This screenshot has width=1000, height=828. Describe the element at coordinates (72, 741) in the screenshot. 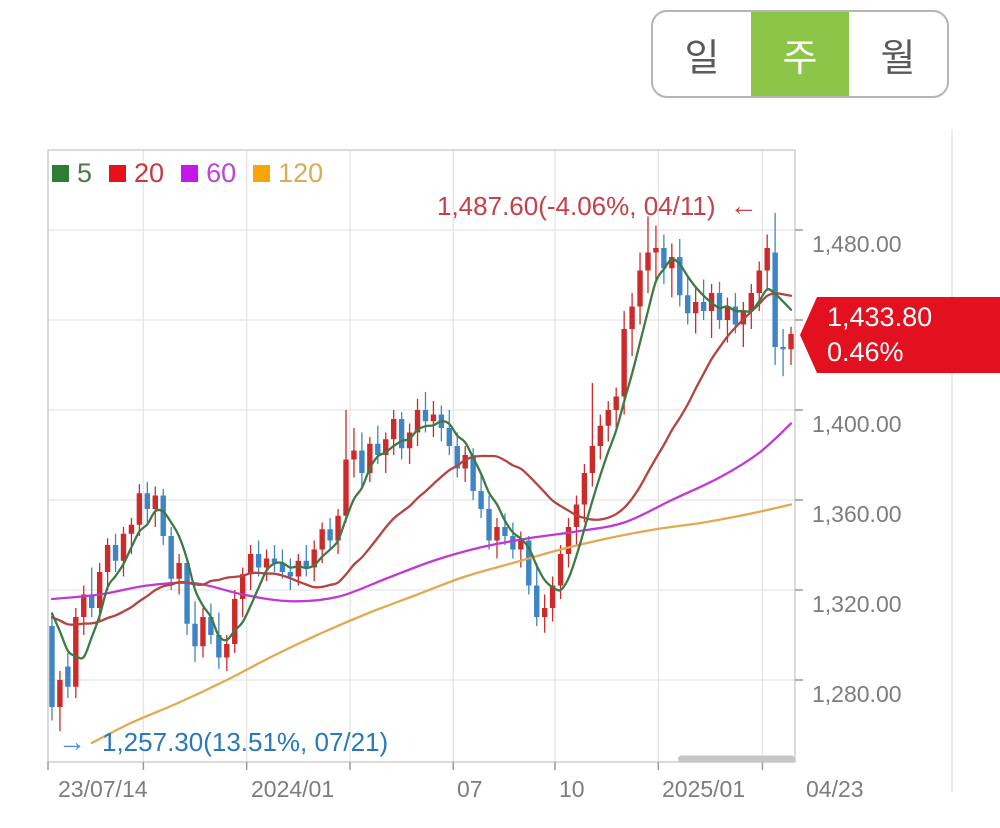

I see `right-arrow-icon: →` at that location.